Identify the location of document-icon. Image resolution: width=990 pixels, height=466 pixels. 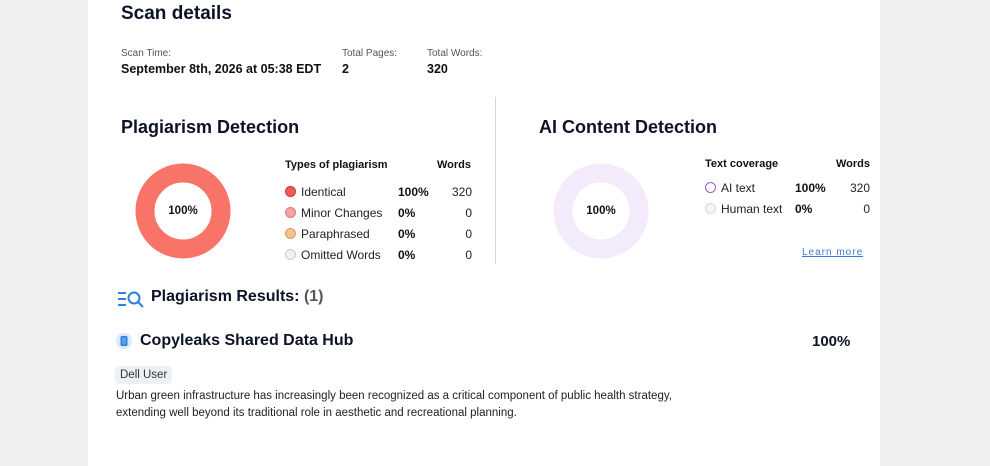
(124, 341).